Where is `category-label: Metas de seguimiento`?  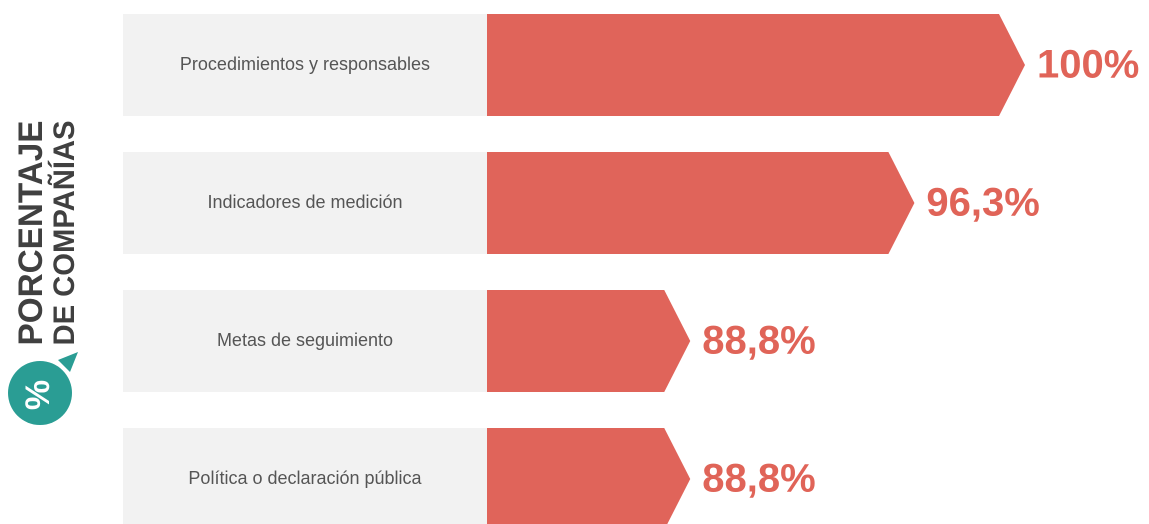
category-label: Metas de seguimiento is located at coordinates (305, 340).